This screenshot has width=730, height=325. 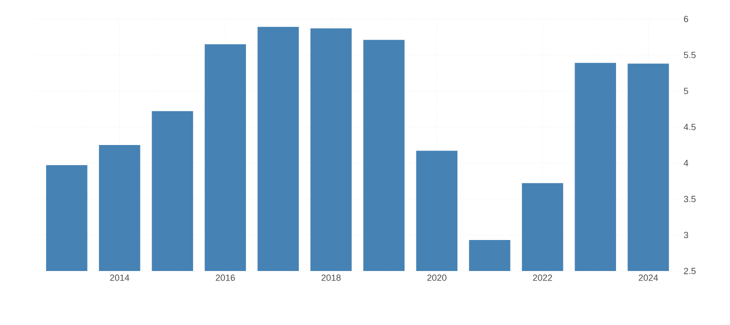 I want to click on y-tick-label: 3.5, so click(x=690, y=199).